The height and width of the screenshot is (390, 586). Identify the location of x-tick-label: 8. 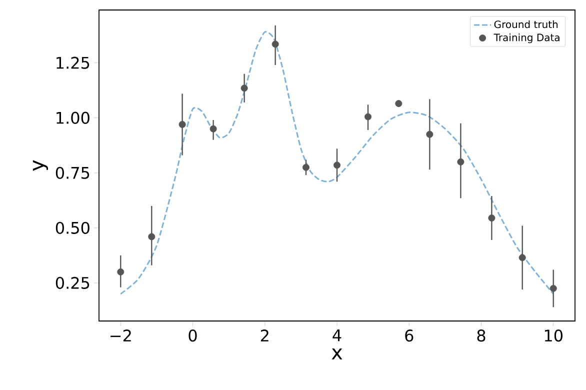
(481, 336).